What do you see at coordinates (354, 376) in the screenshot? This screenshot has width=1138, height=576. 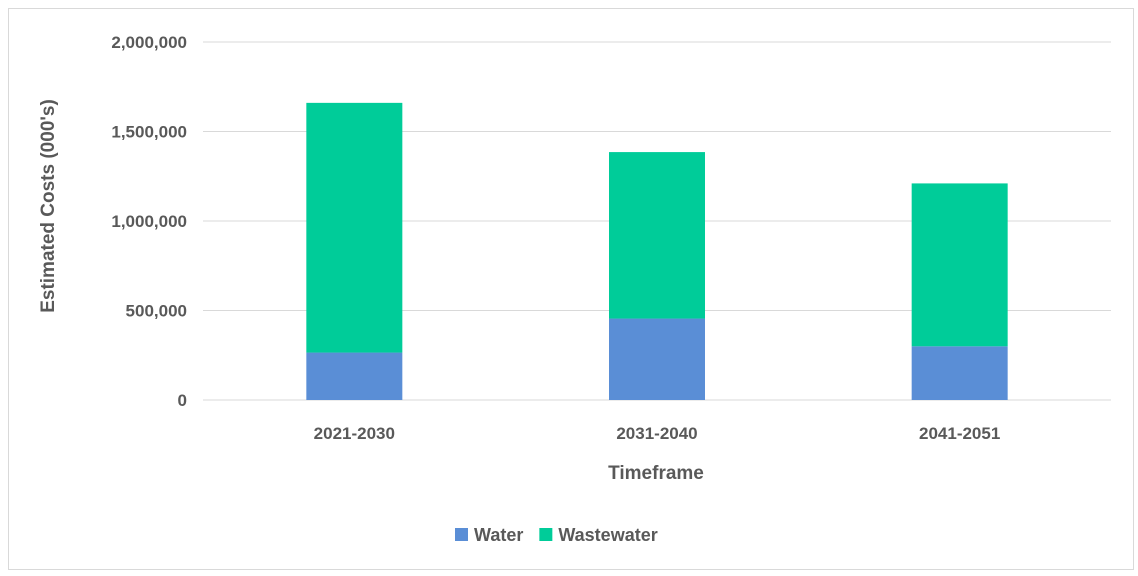 I see `bar-water-2021-2030` at bounding box center [354, 376].